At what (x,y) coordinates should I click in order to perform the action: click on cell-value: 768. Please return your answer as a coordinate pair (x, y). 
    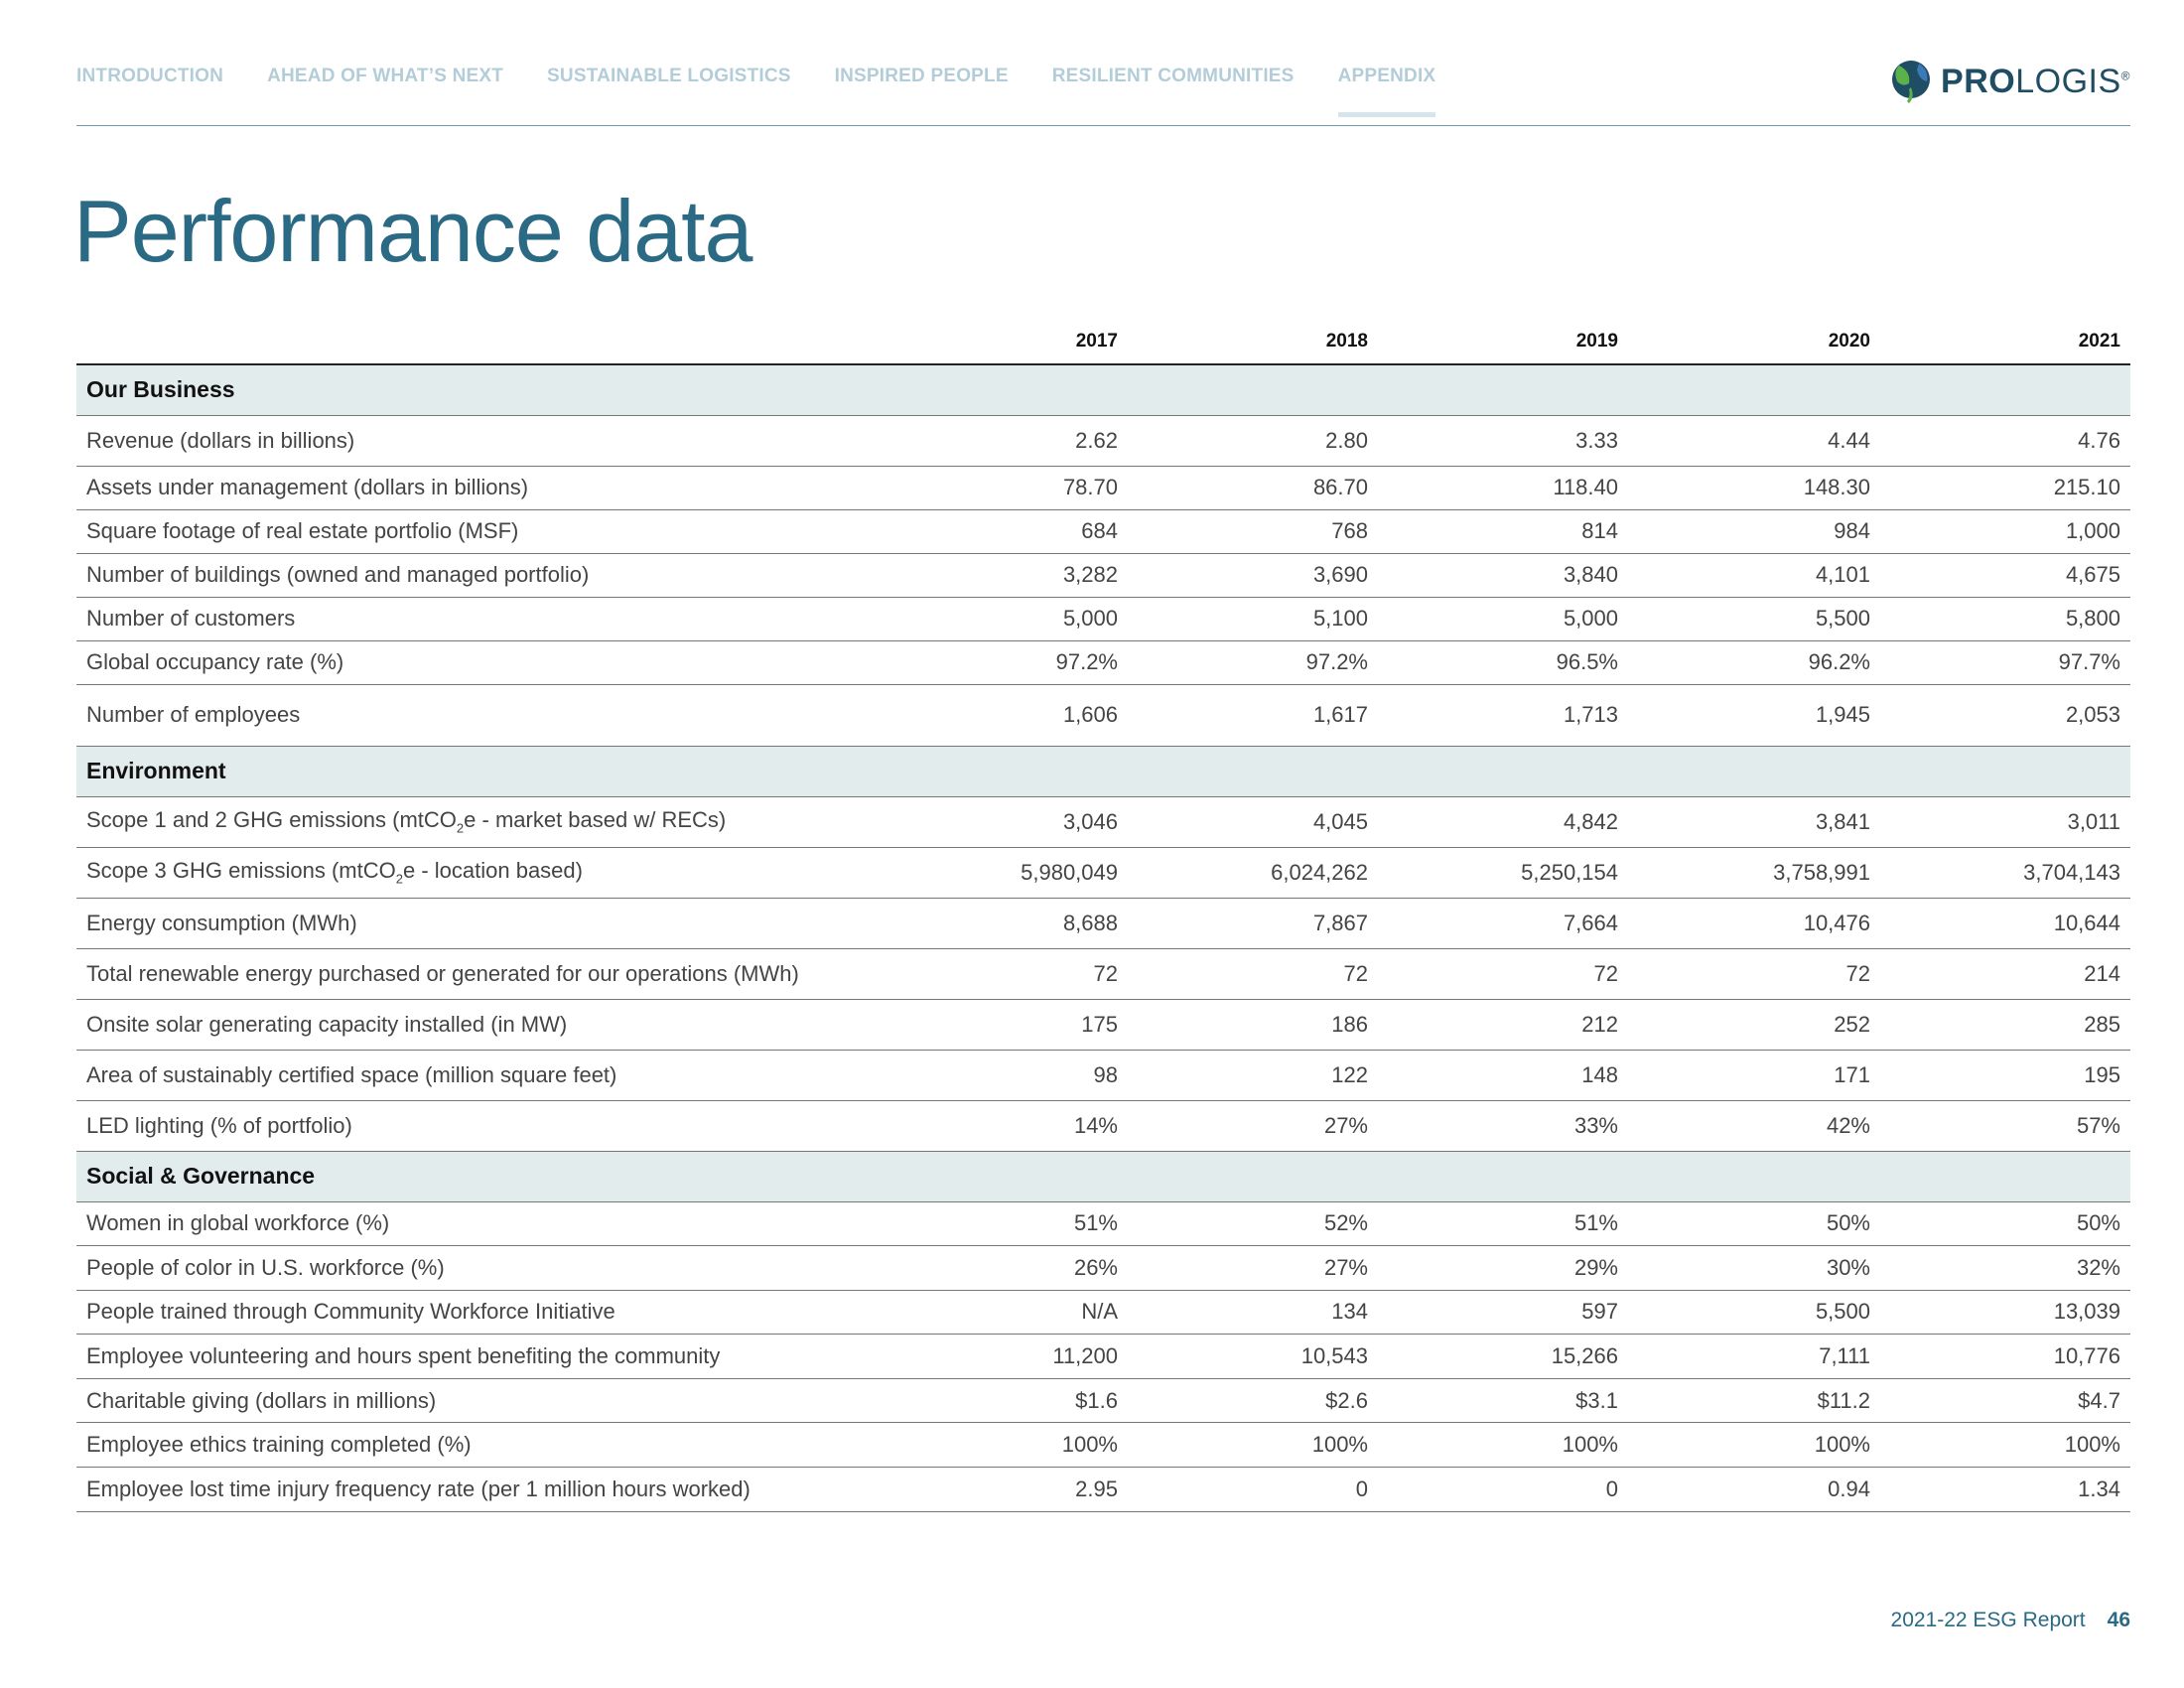
    Looking at the image, I should click on (1253, 531).